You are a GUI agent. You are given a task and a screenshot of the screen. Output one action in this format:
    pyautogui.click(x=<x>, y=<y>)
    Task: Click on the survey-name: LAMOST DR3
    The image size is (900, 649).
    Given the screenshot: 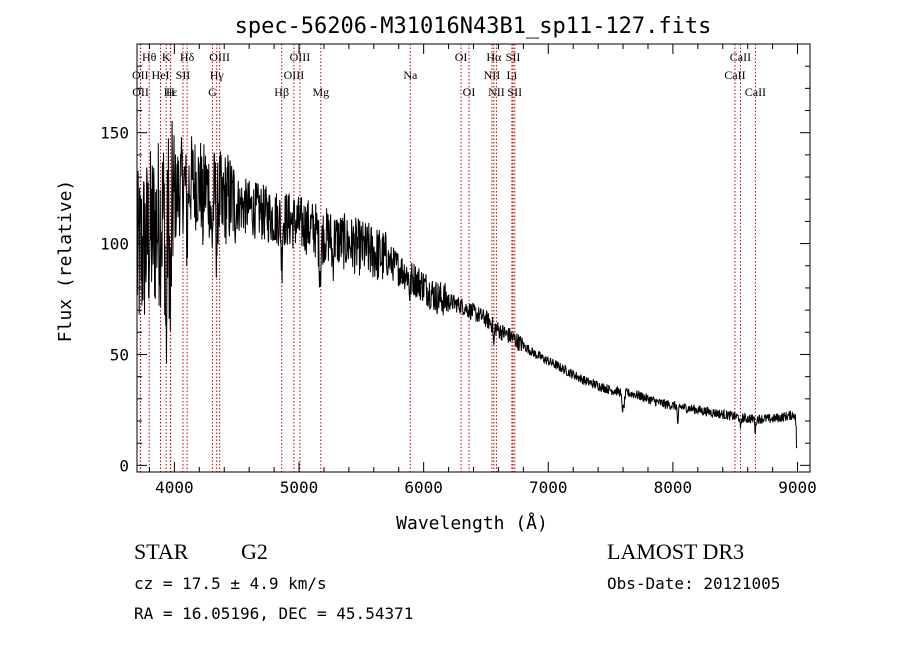 What is the action you would take?
    pyautogui.click(x=675, y=551)
    